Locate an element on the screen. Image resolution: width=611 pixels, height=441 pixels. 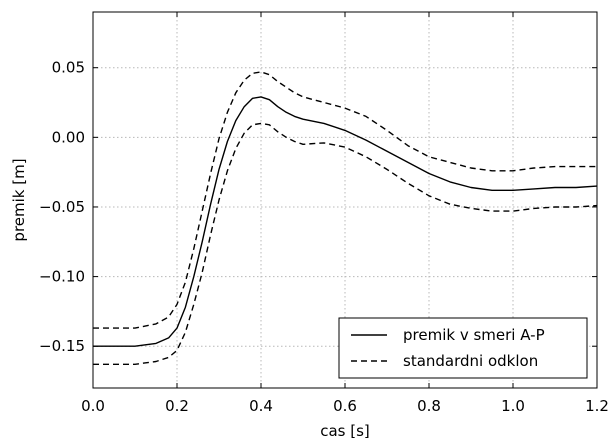
y-tick-label: −0.10 is located at coordinates (62, 277).